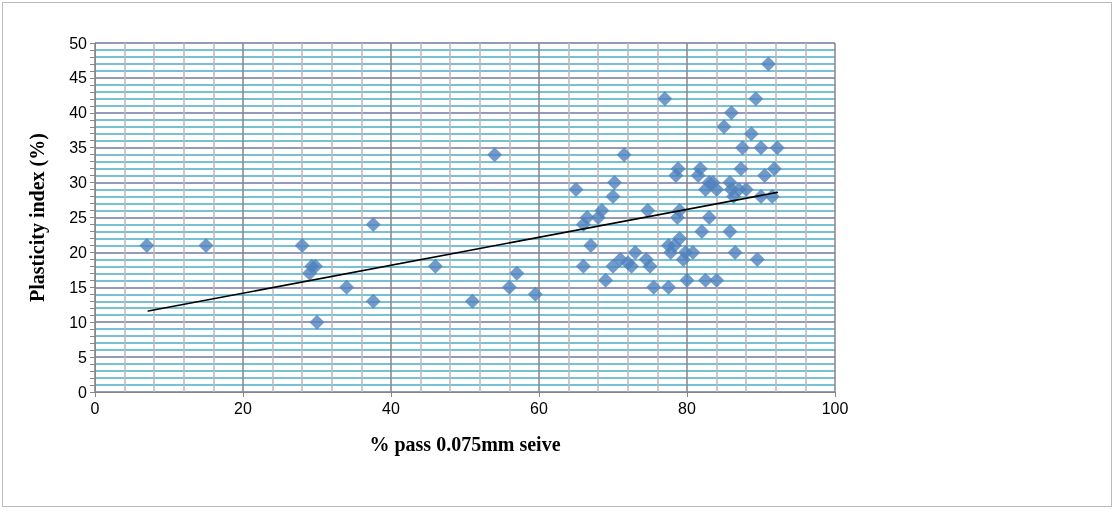  What do you see at coordinates (391, 408) in the screenshot?
I see `x-tick-label: 40` at bounding box center [391, 408].